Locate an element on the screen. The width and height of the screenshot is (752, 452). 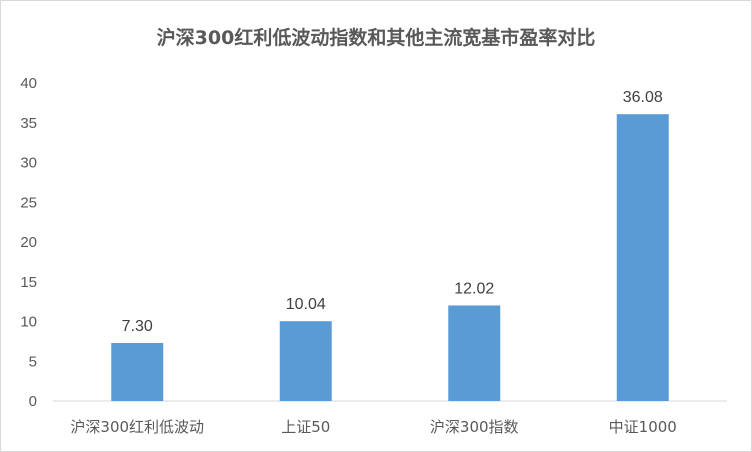
data-label: 36.08 is located at coordinates (643, 97).